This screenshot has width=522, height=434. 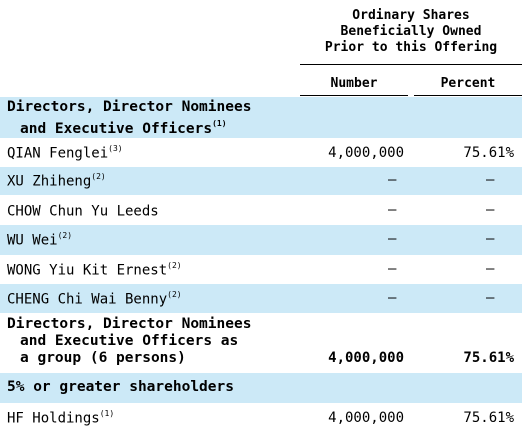 What do you see at coordinates (468, 95) in the screenshot?
I see `percent-column-rule` at bounding box center [468, 95].